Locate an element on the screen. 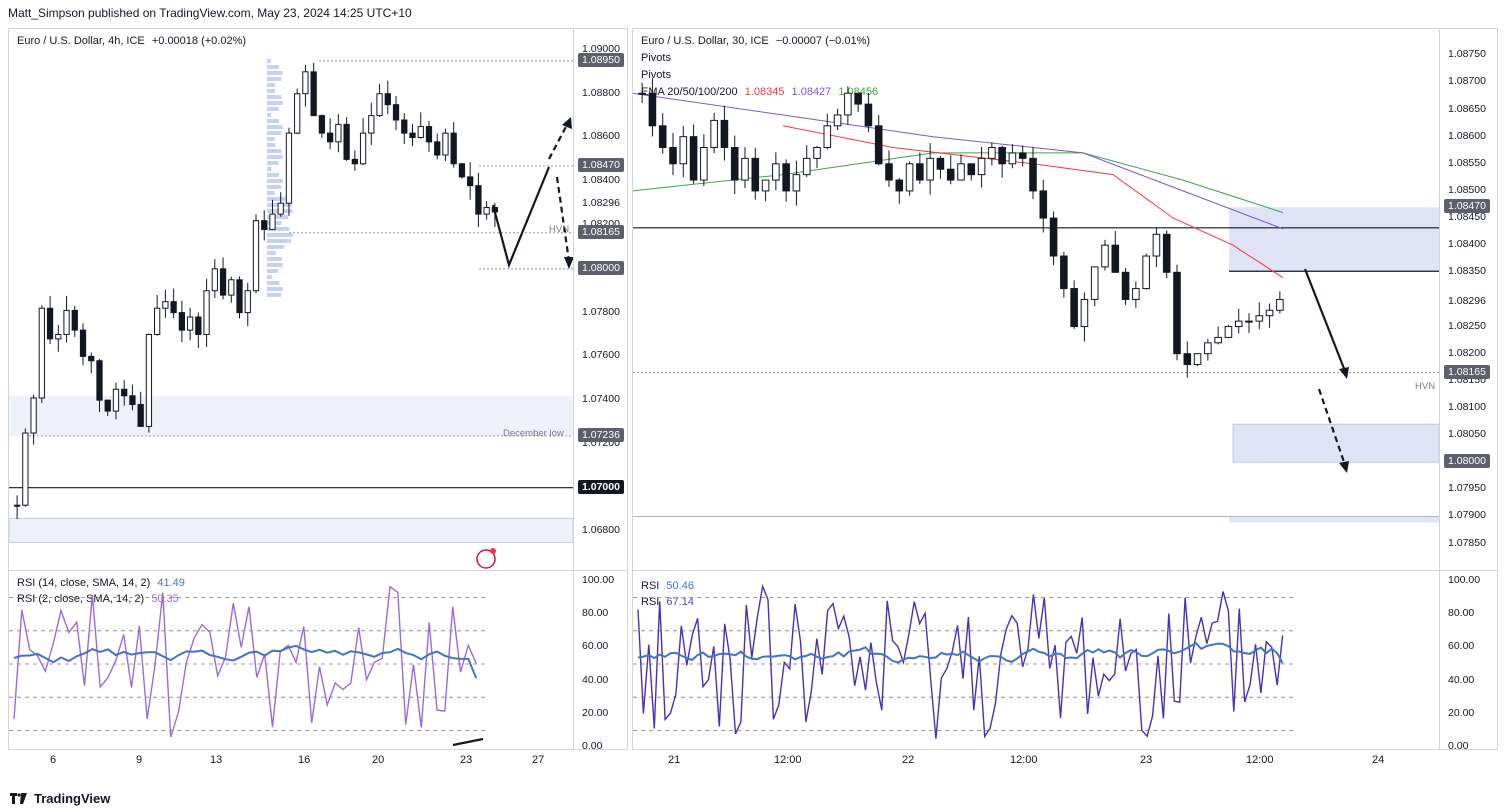  left-rsi-tick: 80.00 is located at coordinates (595, 613).